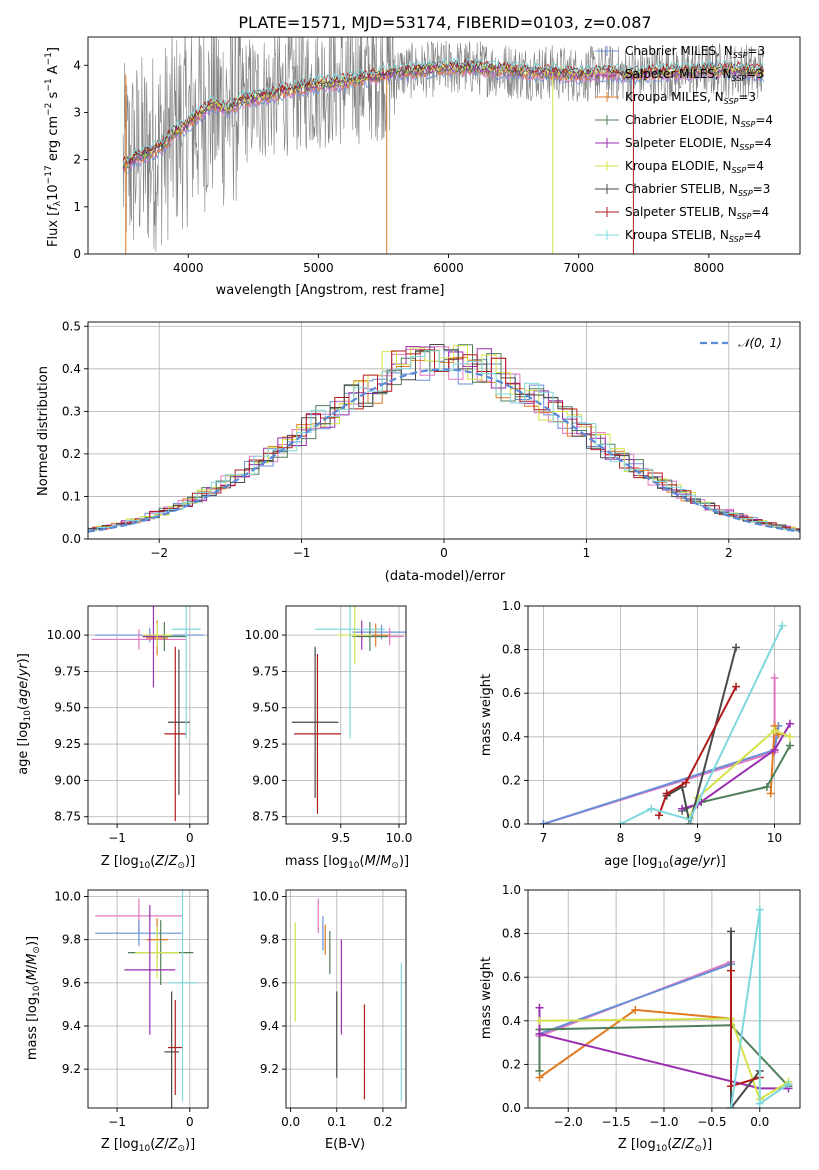 Image resolution: width=819 pixels, height=1170 pixels. What do you see at coordinates (139, 933) in the screenshot?
I see `errorbar-chabrier-miles` at bounding box center [139, 933].